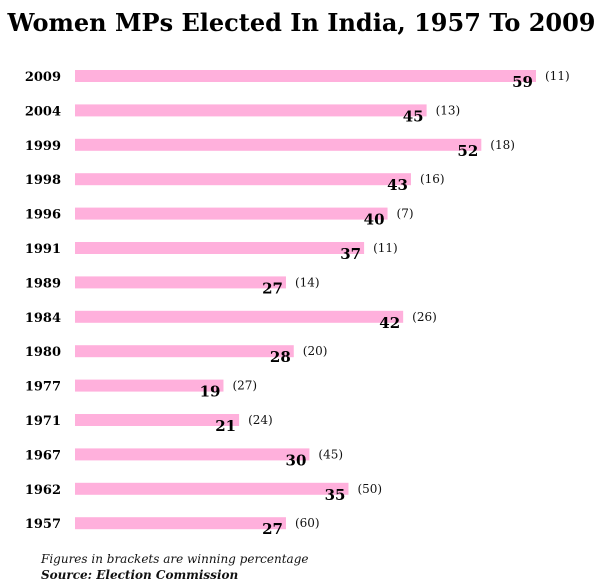  I want to click on year-label: 1962, so click(43, 490).